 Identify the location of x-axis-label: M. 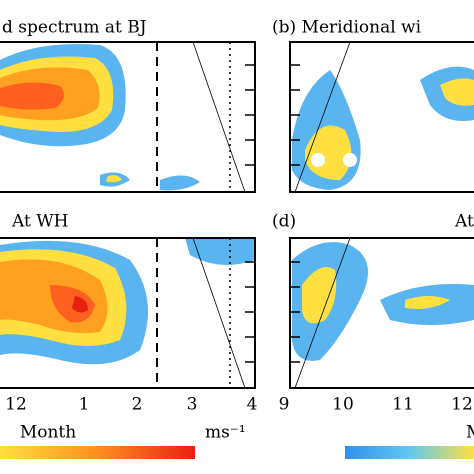
(470, 433).